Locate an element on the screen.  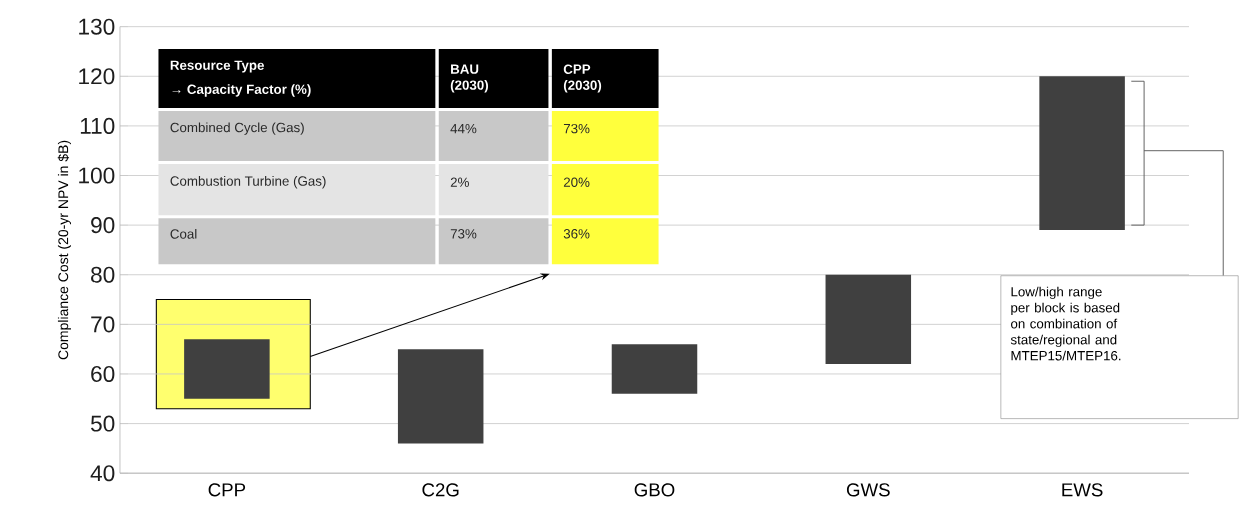
x-tick-label: C2G is located at coordinates (440, 490).